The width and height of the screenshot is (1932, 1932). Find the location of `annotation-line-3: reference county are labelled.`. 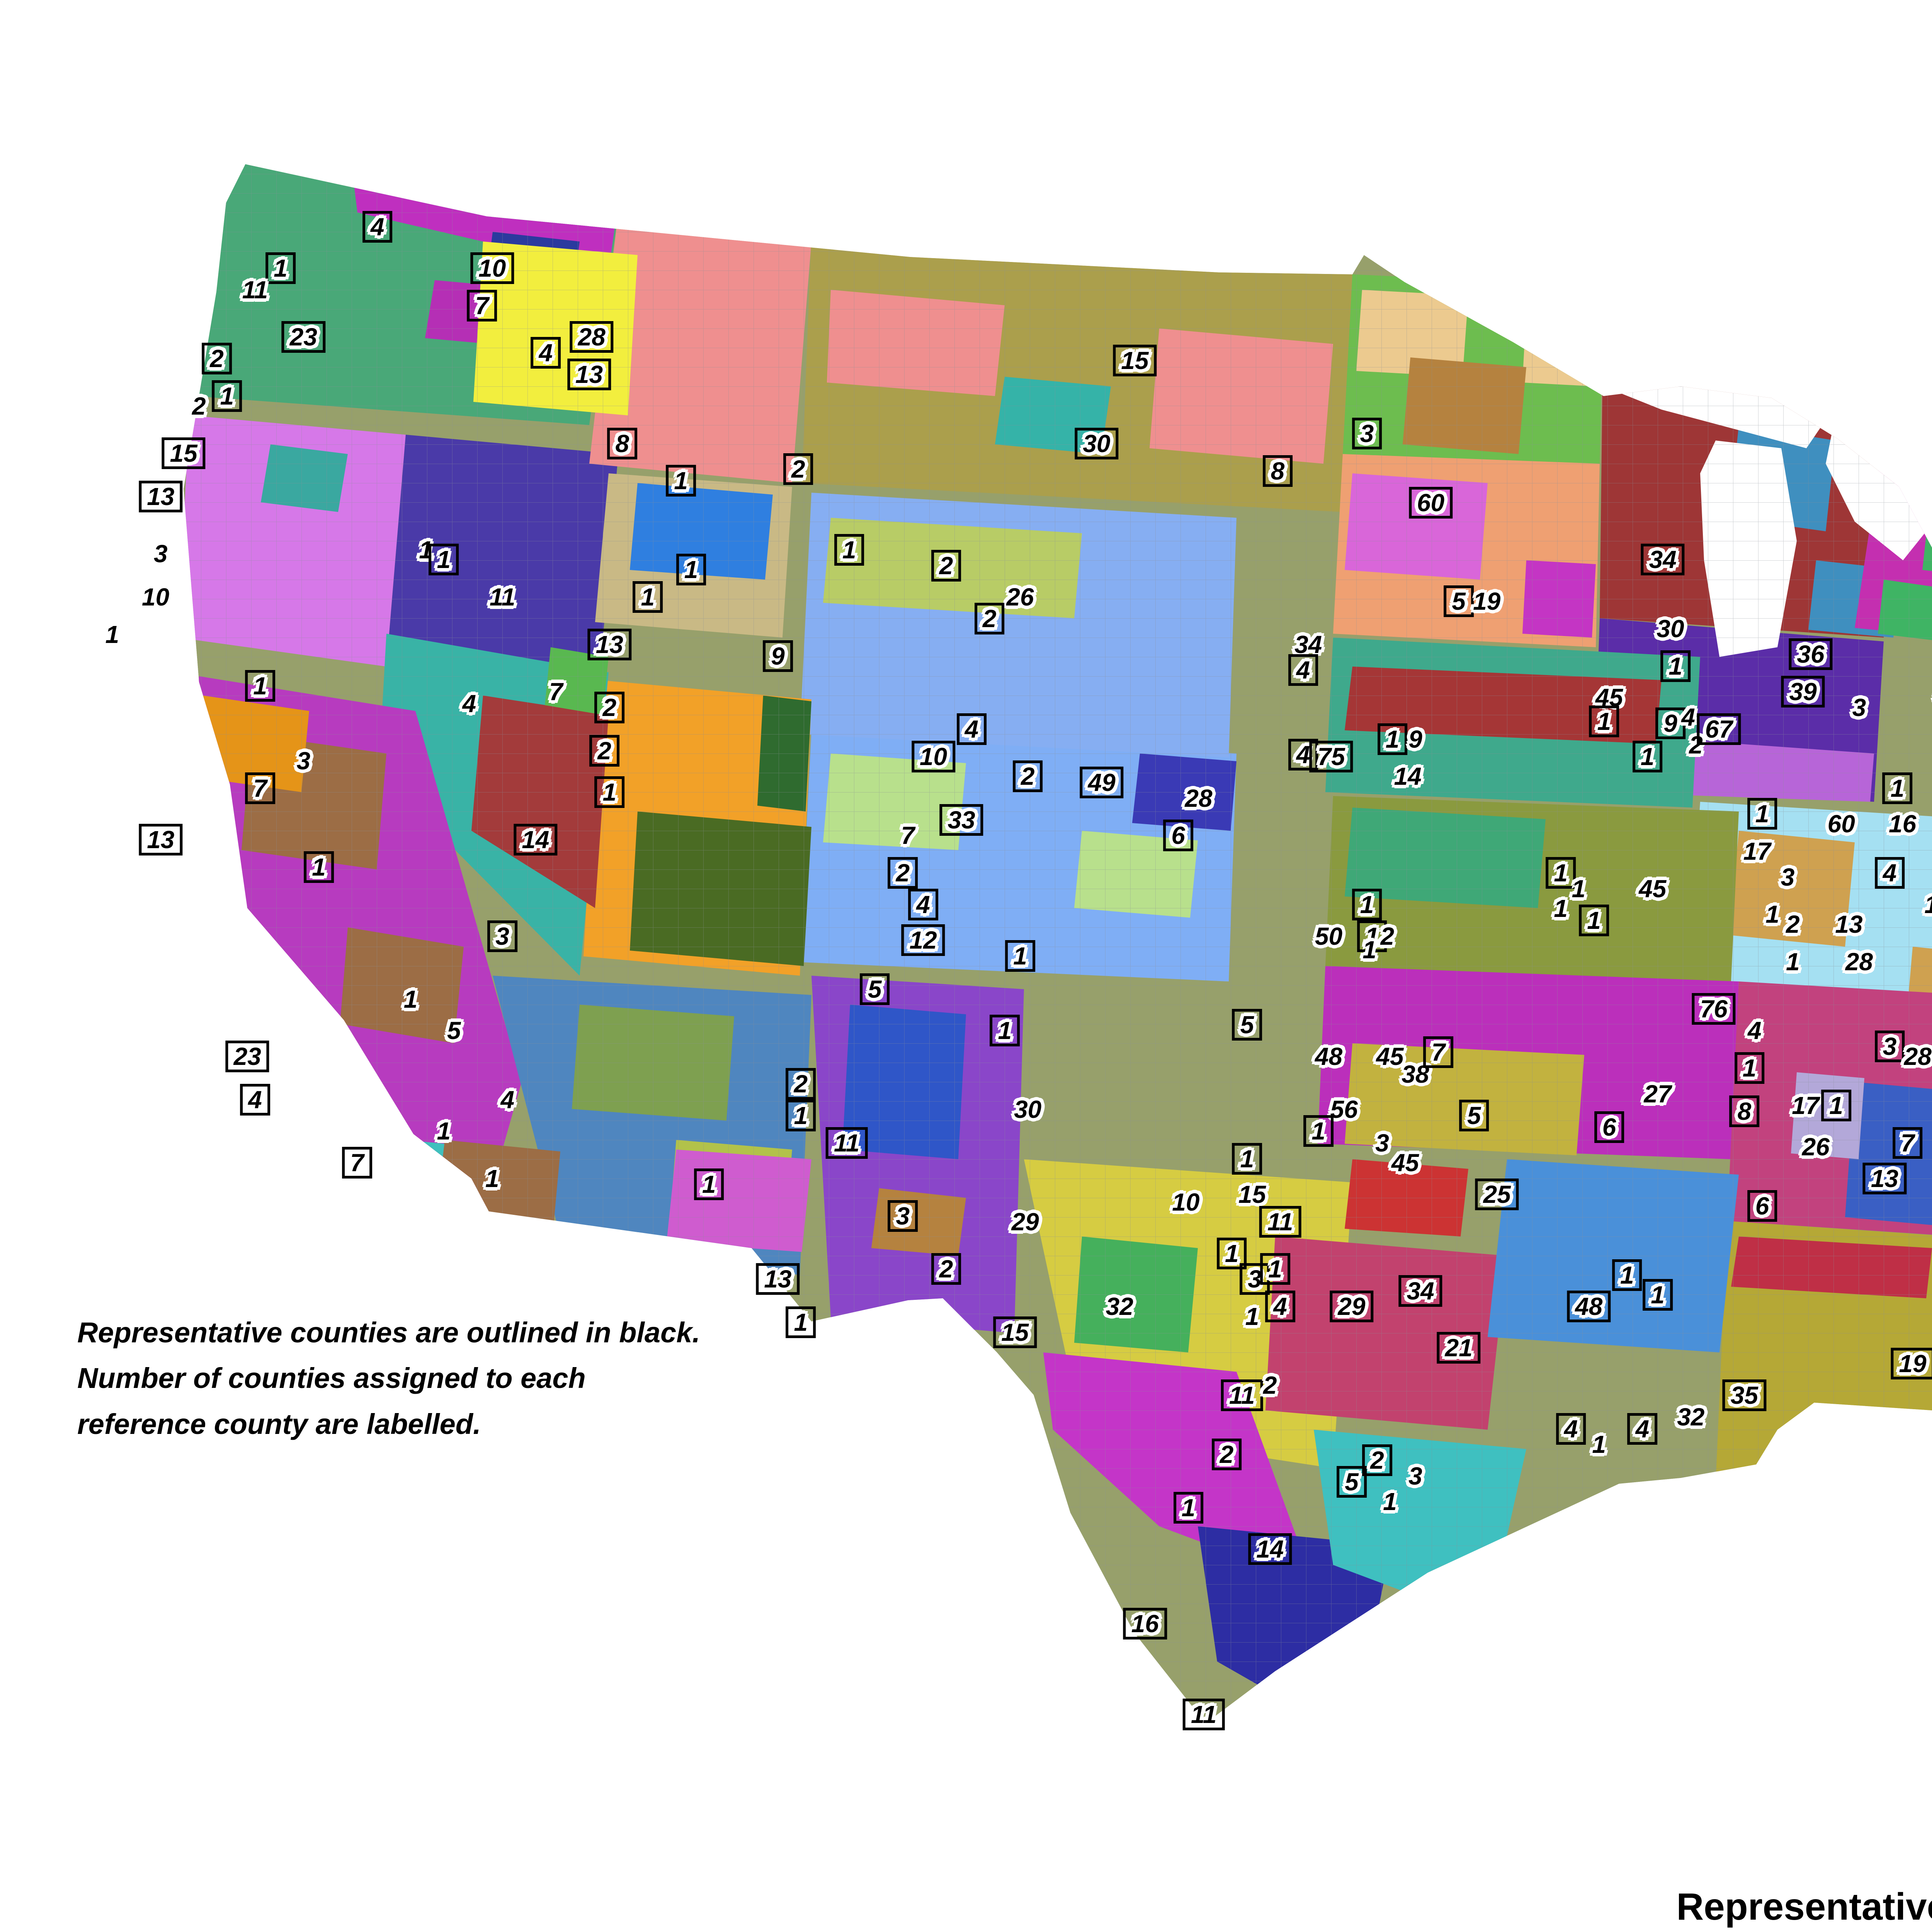

annotation-line-3: reference county are labelled. is located at coordinates (279, 1424).